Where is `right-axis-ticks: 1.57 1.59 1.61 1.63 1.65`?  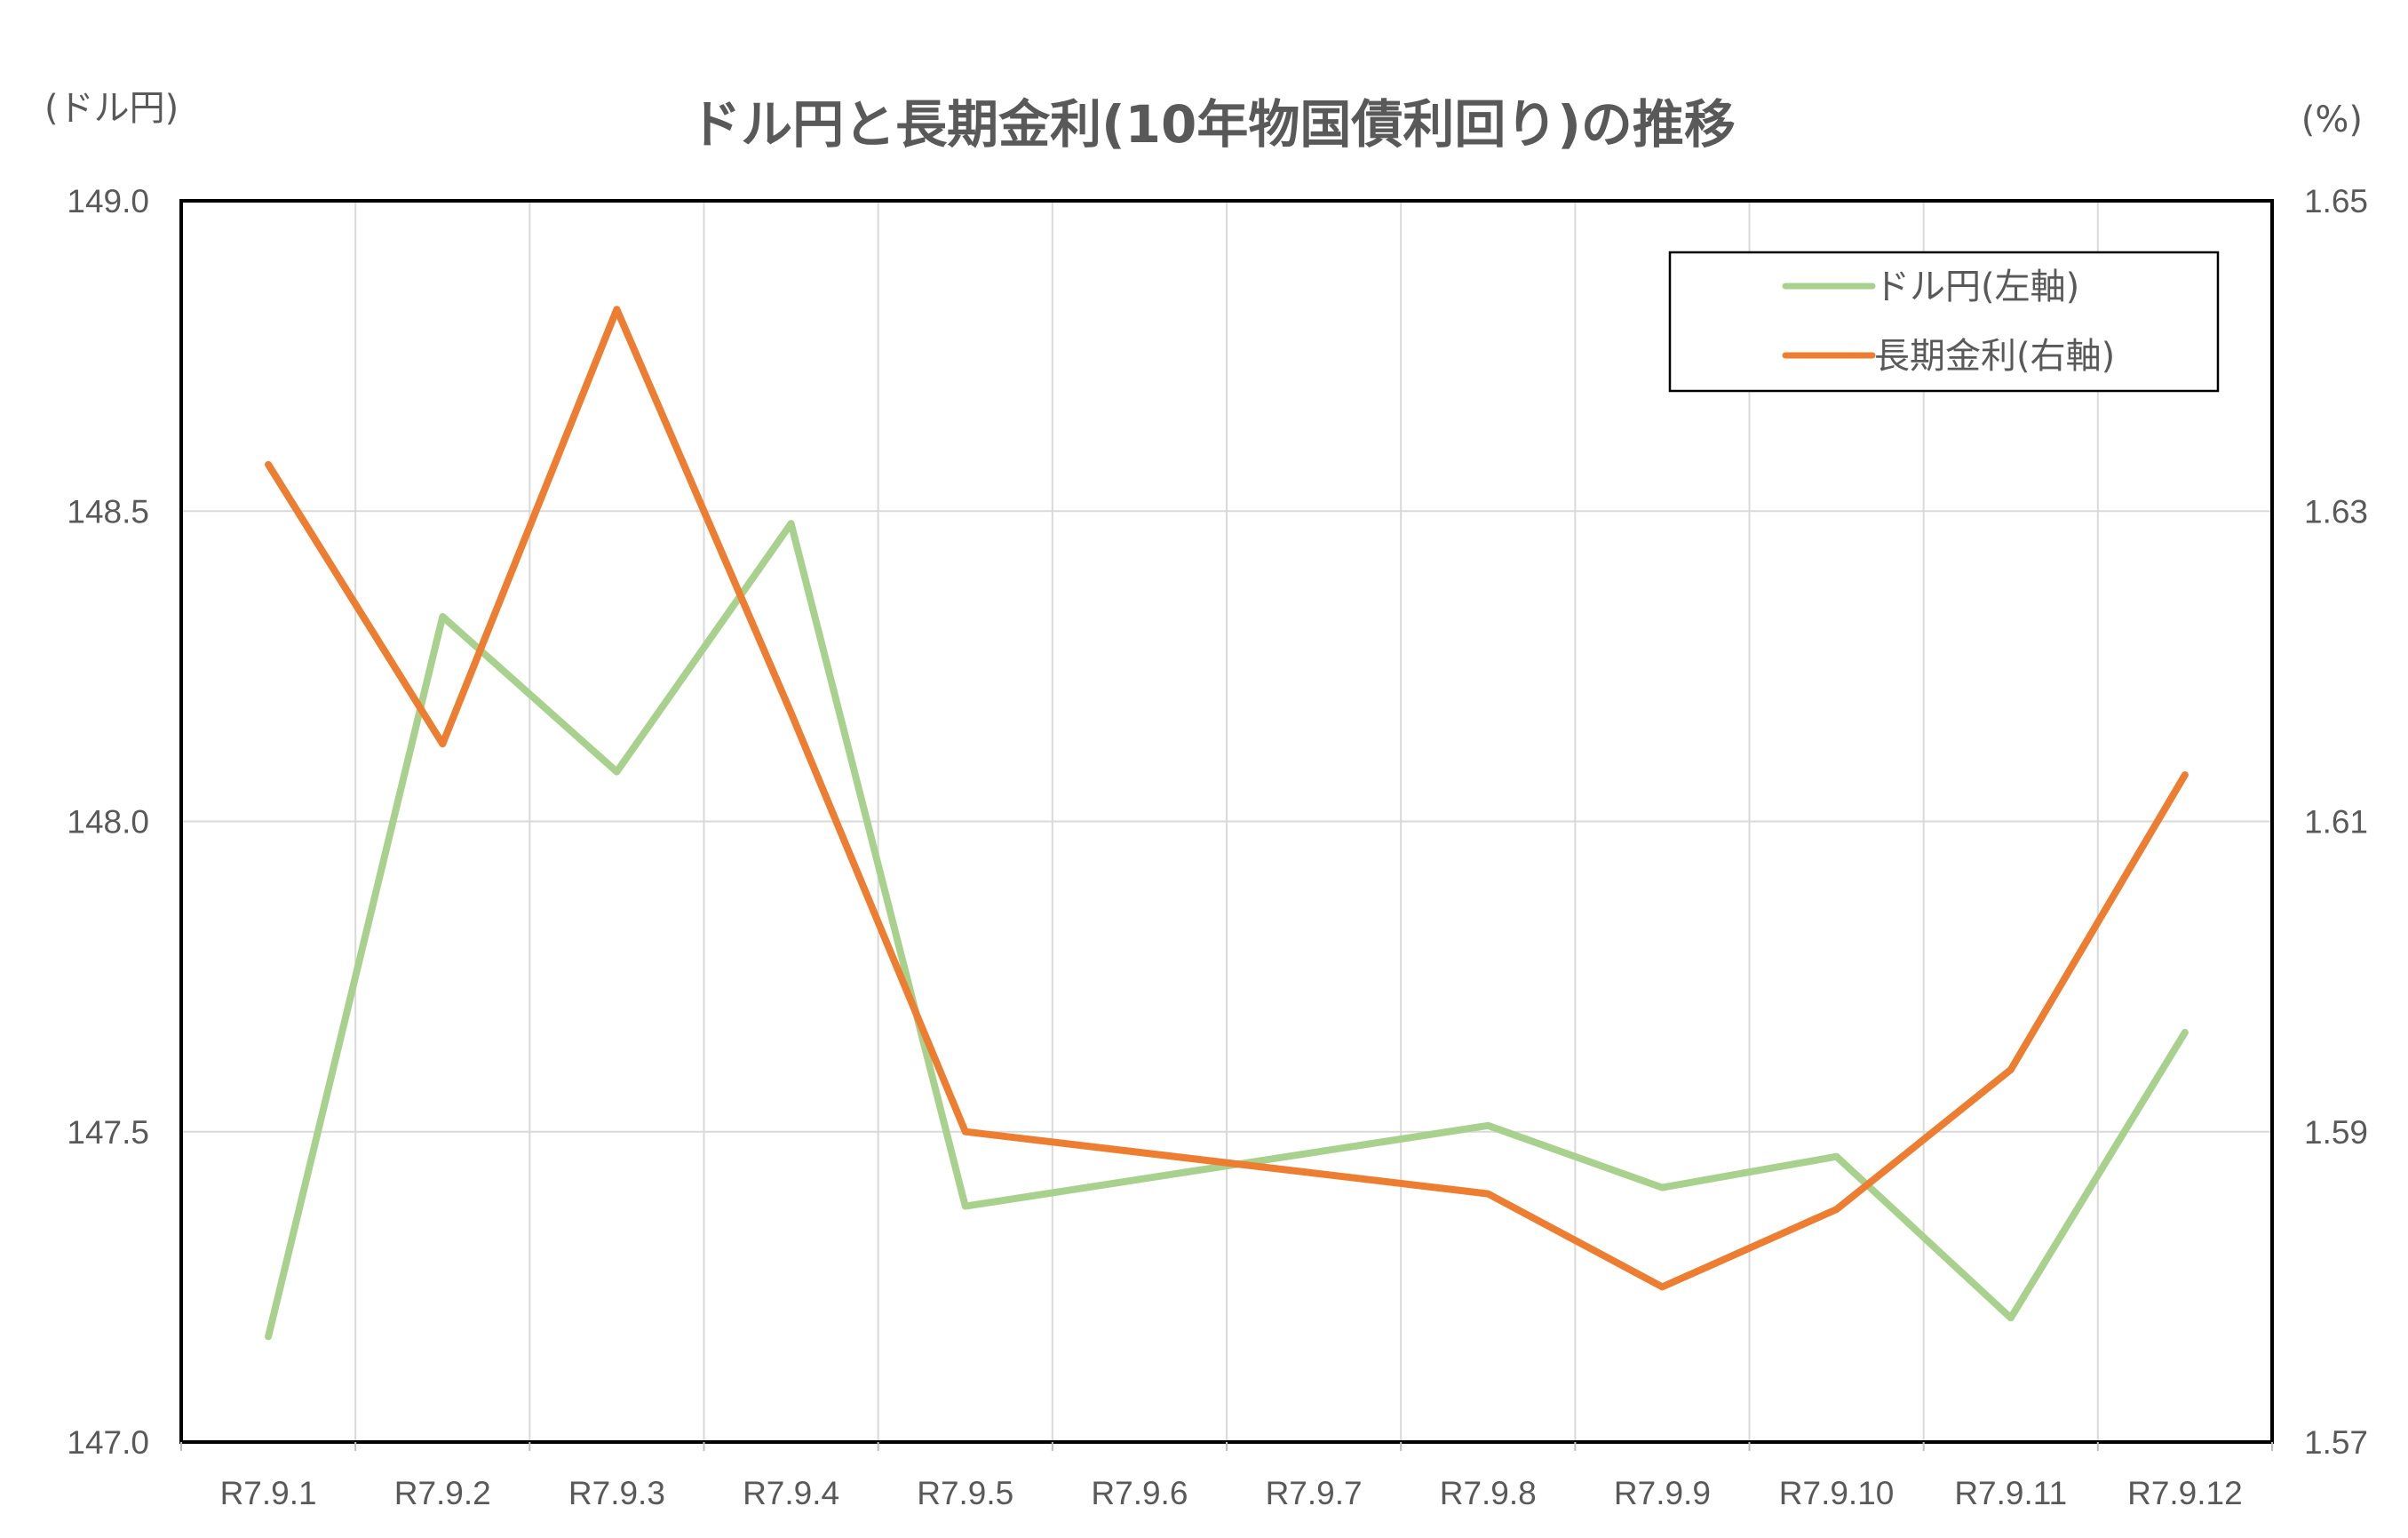 right-axis-ticks: 1.57 1.59 1.61 1.63 1.65 is located at coordinates (2336, 822).